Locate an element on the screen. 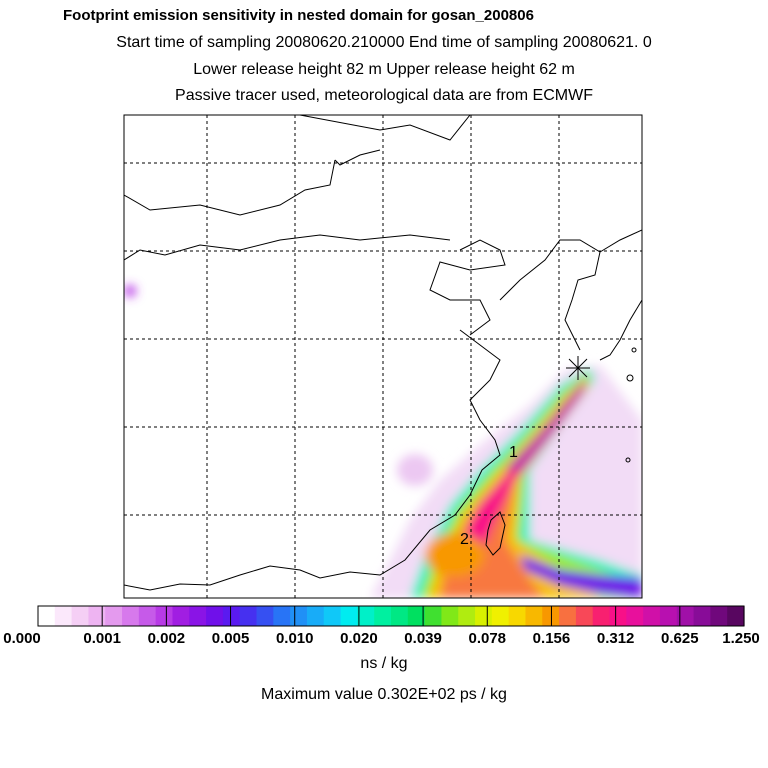 The height and width of the screenshot is (768, 768). receptor-star is located at coordinates (578, 368).